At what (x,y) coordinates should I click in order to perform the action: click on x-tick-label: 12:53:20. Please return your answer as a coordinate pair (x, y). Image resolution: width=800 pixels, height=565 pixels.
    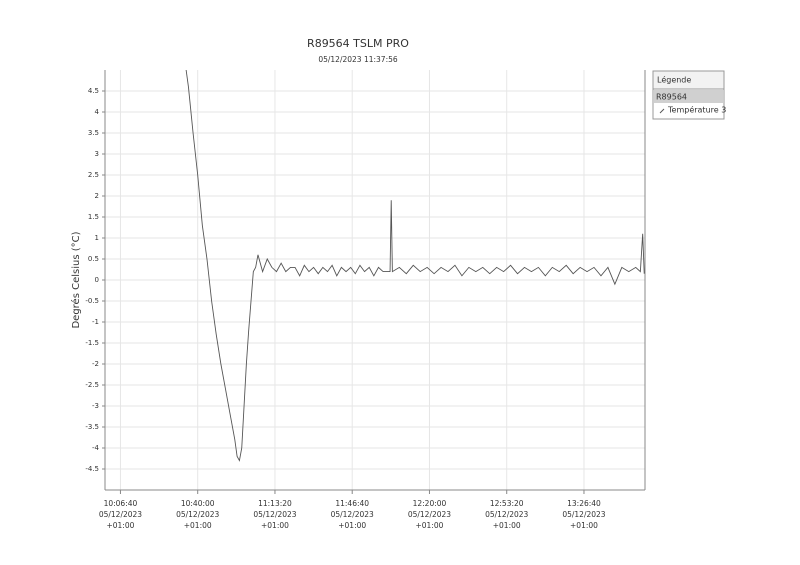
    Looking at the image, I should click on (507, 503).